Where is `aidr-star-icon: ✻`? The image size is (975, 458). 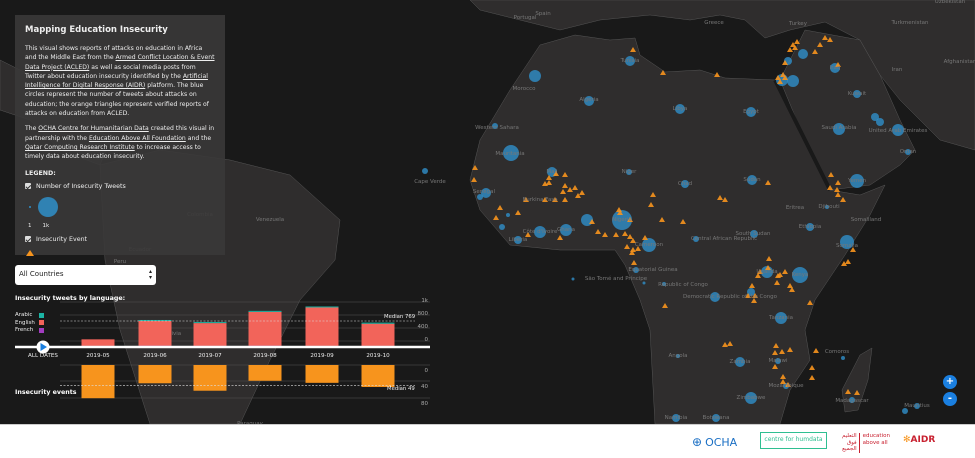
aidr-star-icon: ✻ is located at coordinates (907, 440).